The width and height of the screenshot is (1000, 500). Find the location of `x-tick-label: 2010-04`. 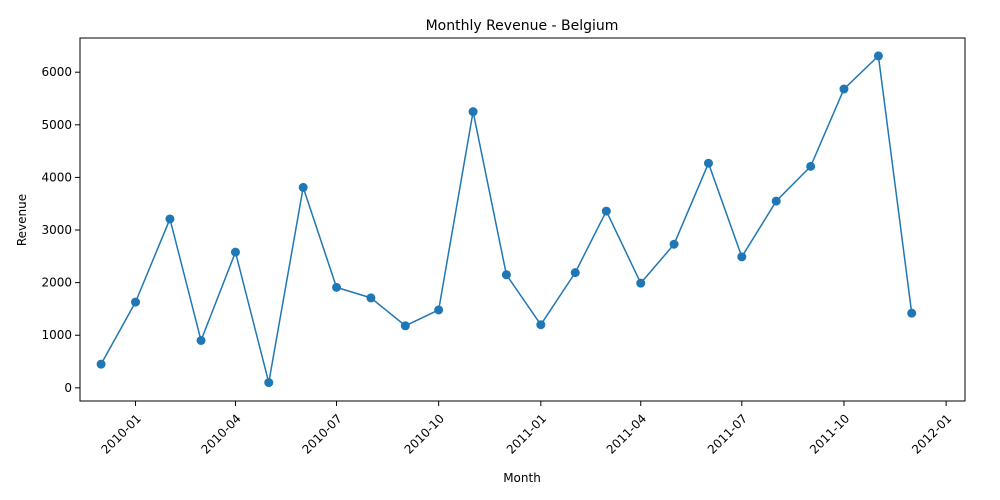

x-tick-label: 2010-04 is located at coordinates (220, 433).